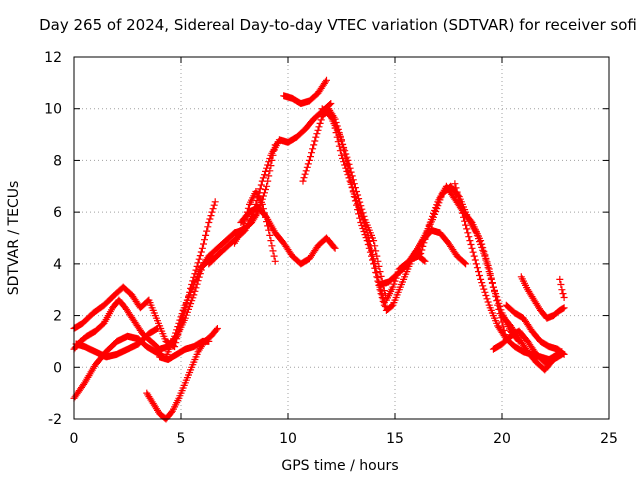 This screenshot has width=640, height=485. What do you see at coordinates (181, 439) in the screenshot?
I see `x-tick-label: 5` at bounding box center [181, 439].